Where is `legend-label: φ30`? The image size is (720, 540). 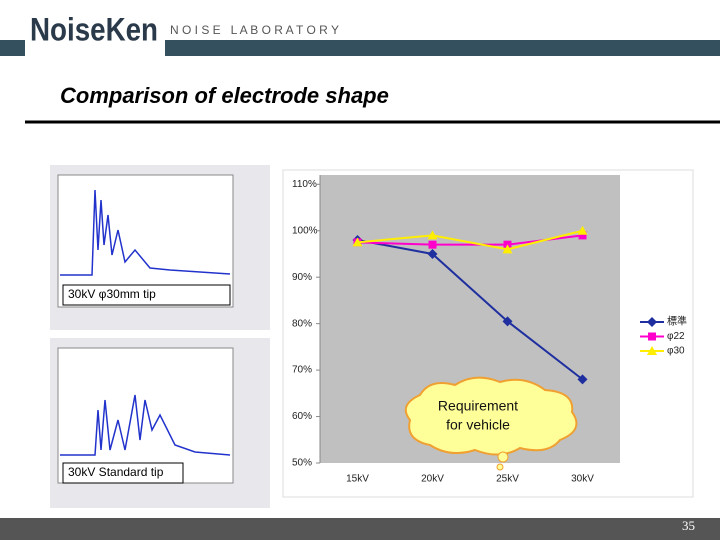 legend-label: φ30 is located at coordinates (676, 351).